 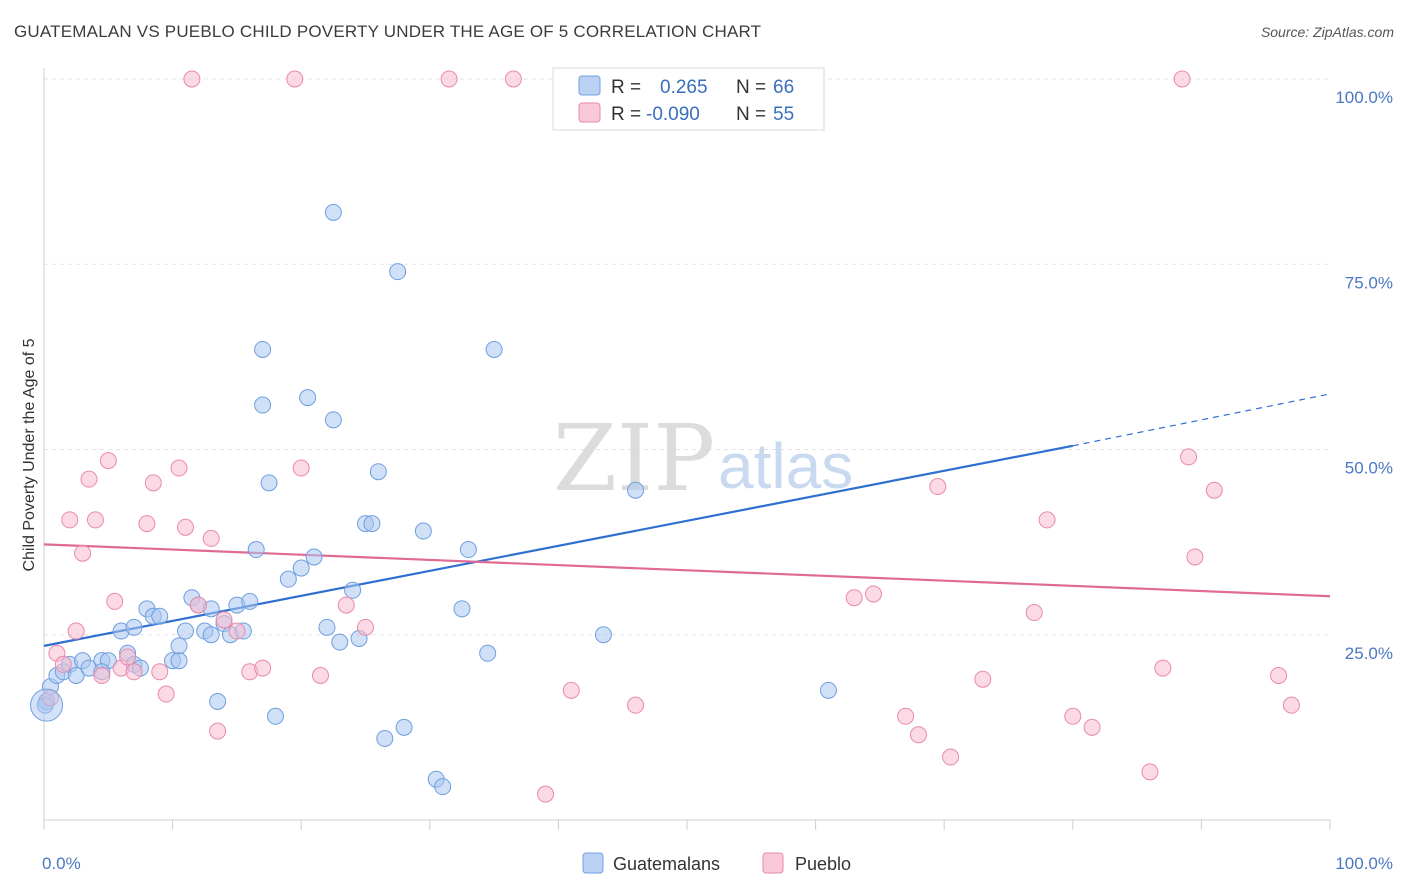 I want to click on series-legend: Guatemalans Pueblo, so click(x=716, y=863).